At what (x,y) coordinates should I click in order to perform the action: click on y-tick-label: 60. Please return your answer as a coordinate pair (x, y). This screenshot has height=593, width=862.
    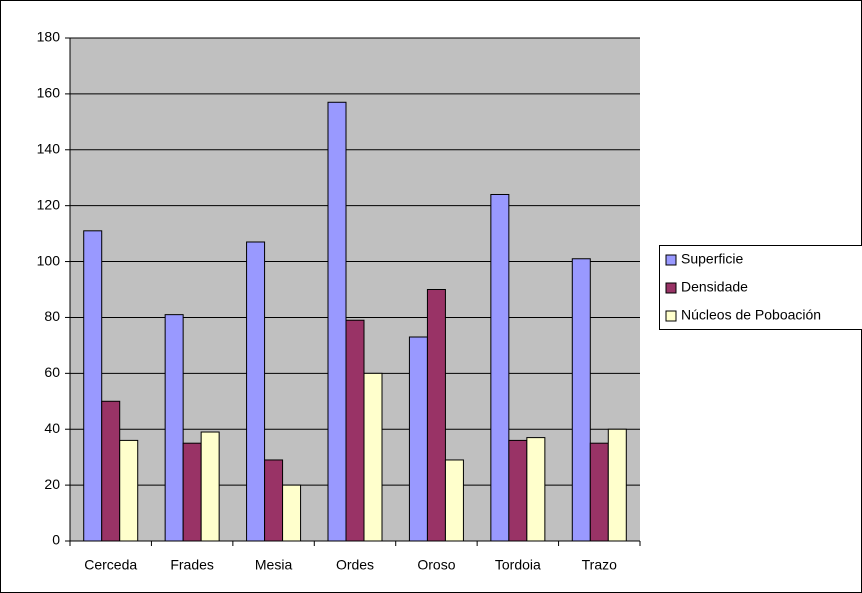
    Looking at the image, I should click on (52, 372).